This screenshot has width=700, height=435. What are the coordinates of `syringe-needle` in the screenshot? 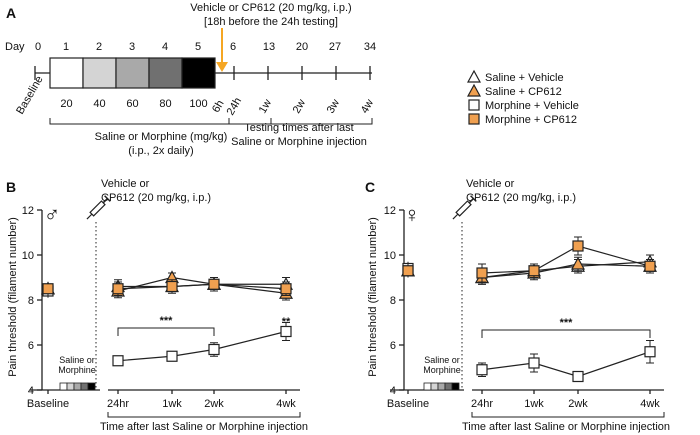 It's located at (455, 216).